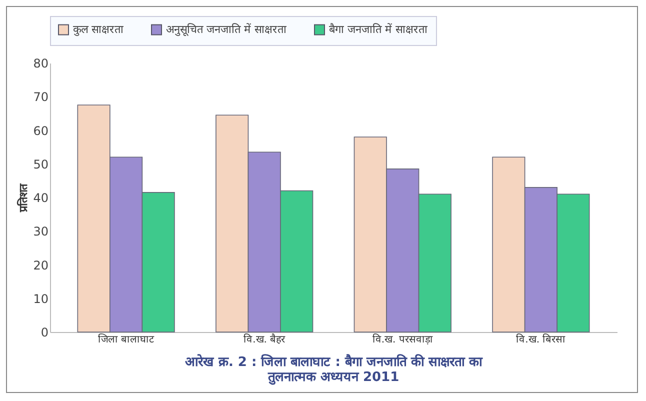  Describe the element at coordinates (265, 340) in the screenshot. I see `x-tick-label: वि.ख. बैहर` at that location.